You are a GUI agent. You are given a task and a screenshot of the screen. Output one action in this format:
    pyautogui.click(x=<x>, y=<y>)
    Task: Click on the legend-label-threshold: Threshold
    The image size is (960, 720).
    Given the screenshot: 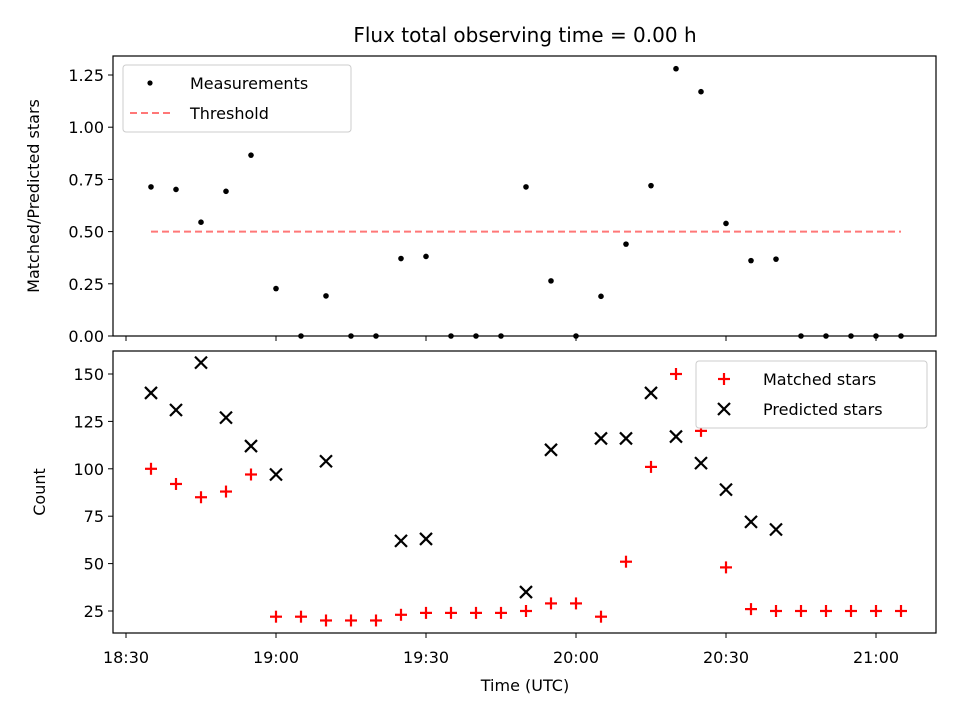 What is the action you would take?
    pyautogui.click(x=229, y=113)
    